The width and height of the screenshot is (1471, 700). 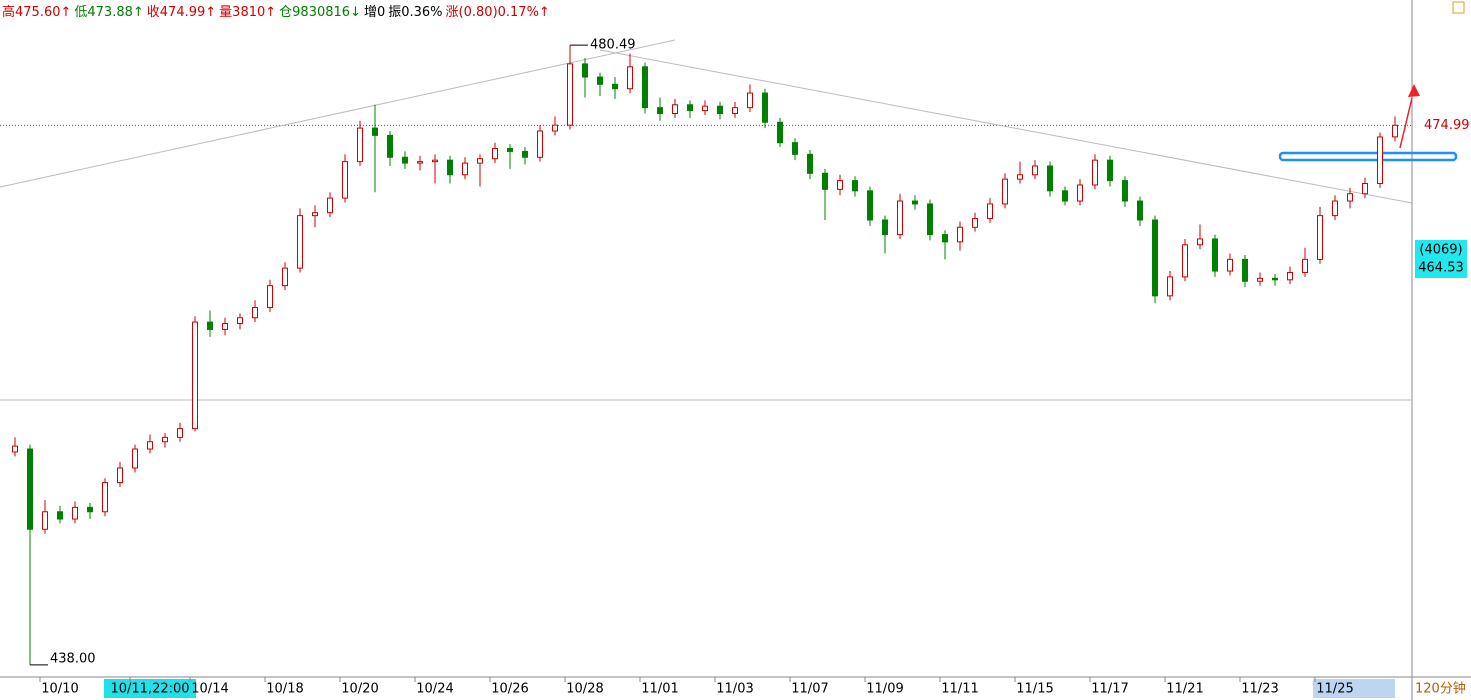 I want to click on header-item: 低473.88↑, so click(x=109, y=12).